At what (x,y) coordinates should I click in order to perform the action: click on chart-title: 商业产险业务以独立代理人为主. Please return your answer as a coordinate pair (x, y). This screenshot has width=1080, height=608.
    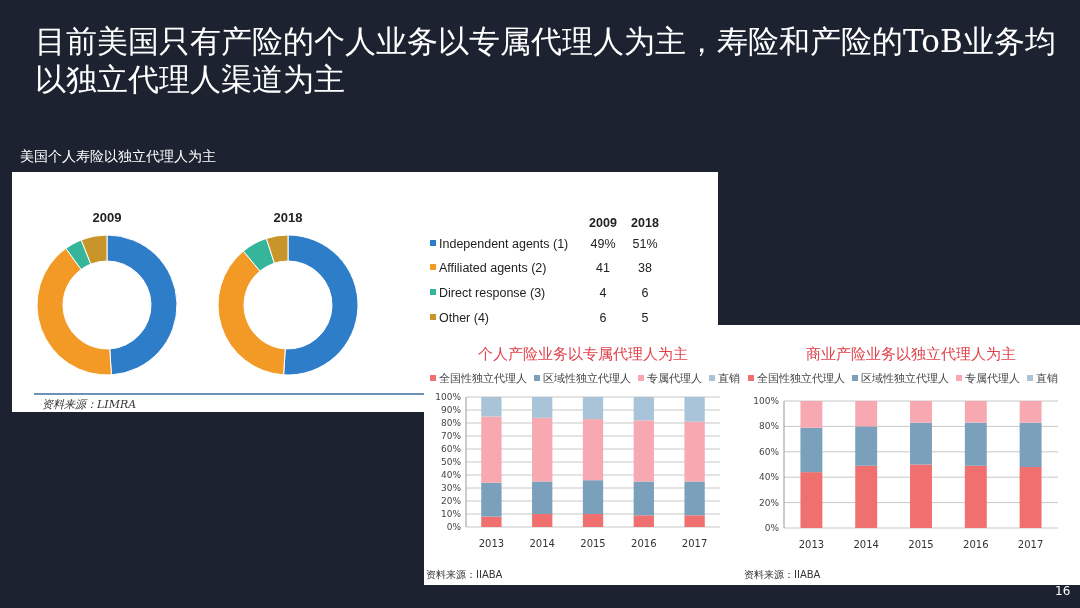
    Looking at the image, I should click on (911, 354).